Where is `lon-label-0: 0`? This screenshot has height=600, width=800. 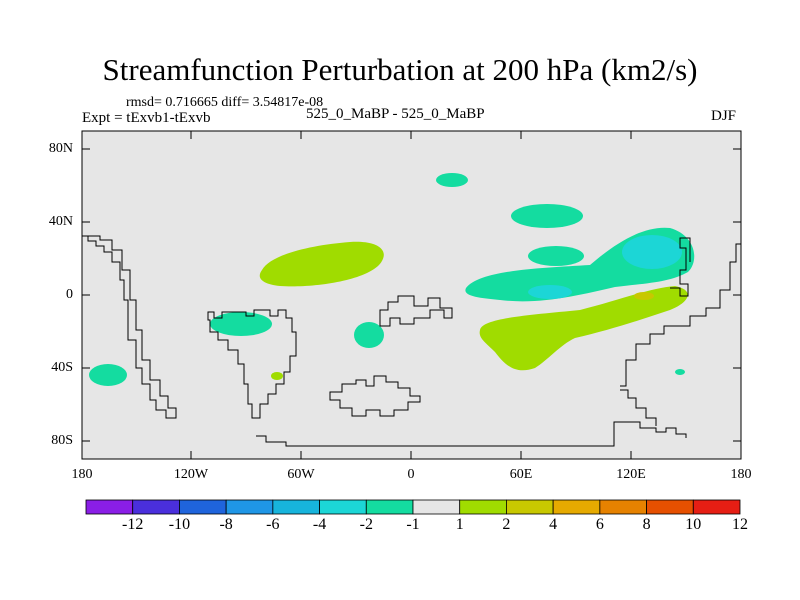
lon-label-0: 0 is located at coordinates (411, 474).